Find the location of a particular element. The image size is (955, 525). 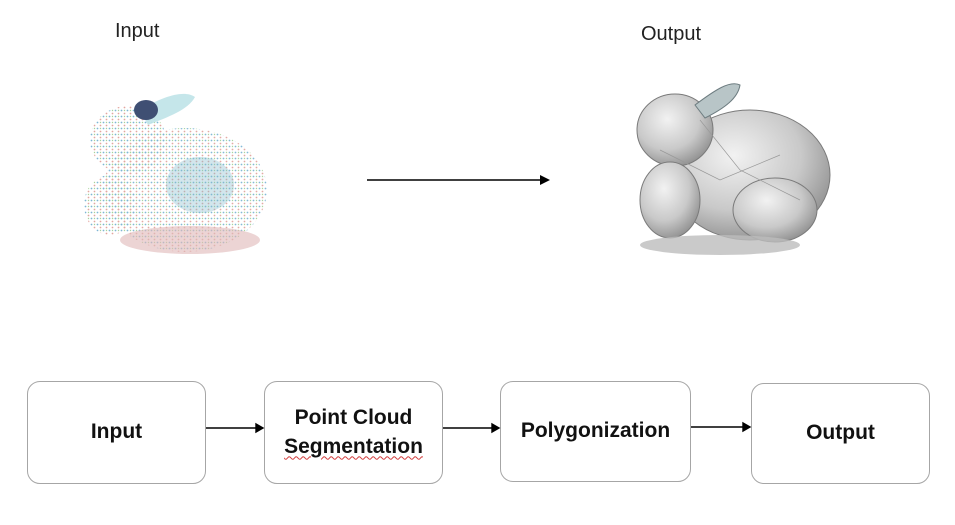

output-caption: Output is located at coordinates (671, 34).